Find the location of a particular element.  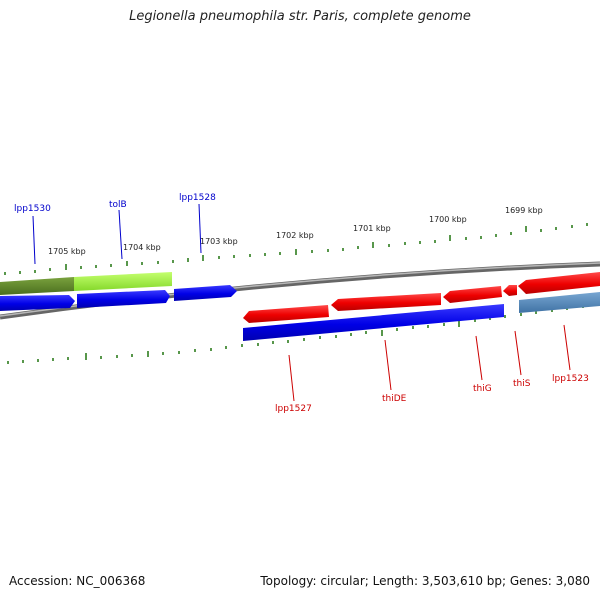

feature-blue-inner is located at coordinates (373, 322).